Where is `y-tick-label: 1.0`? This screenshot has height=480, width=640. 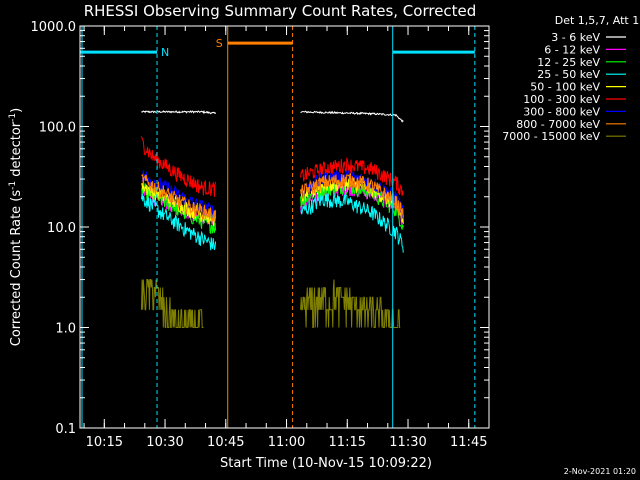 y-tick-label: 1.0 is located at coordinates (65, 329).